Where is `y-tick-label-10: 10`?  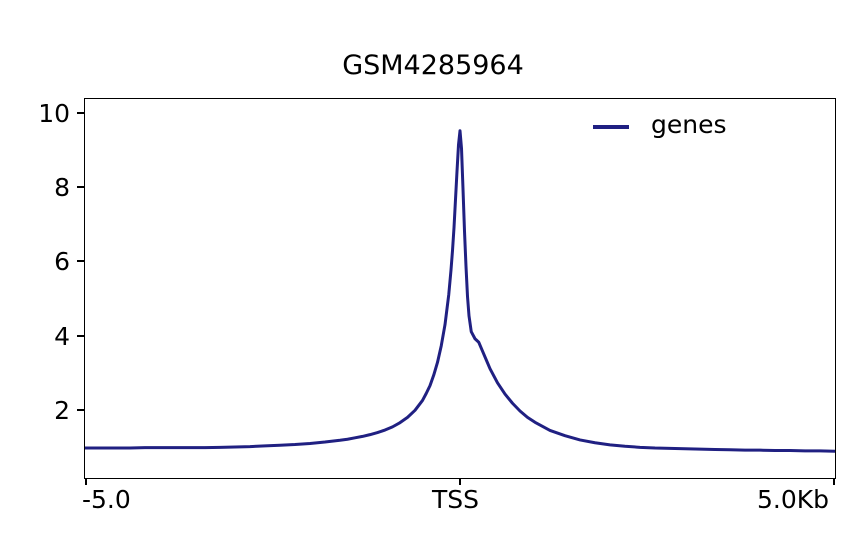
y-tick-label-10: 10 is located at coordinates (54, 113).